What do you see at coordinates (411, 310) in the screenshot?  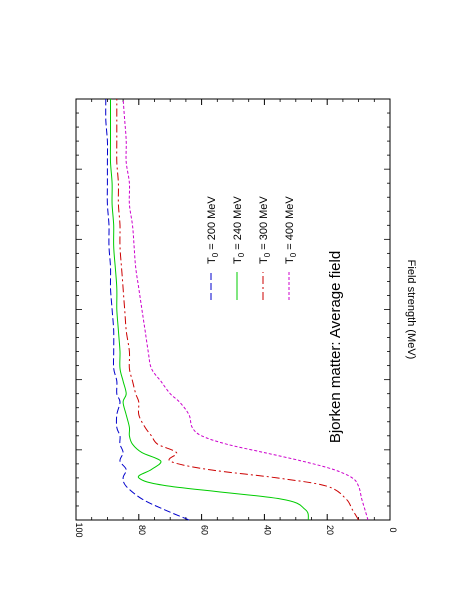 I see `y-axis-title: Field strength (MeV)` at bounding box center [411, 310].